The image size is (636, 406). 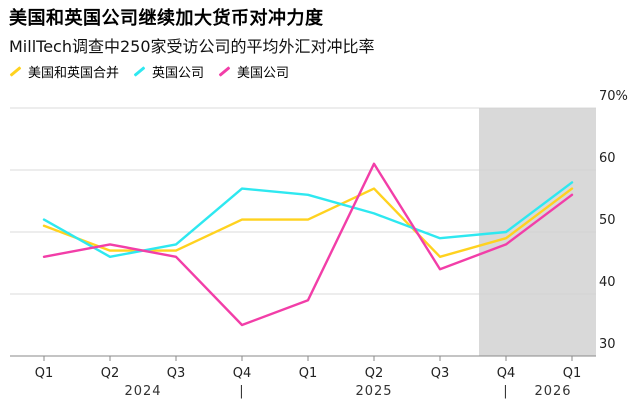 What do you see at coordinates (263, 73) in the screenshot?
I see `legend-label-us: 美国公司` at bounding box center [263, 73].